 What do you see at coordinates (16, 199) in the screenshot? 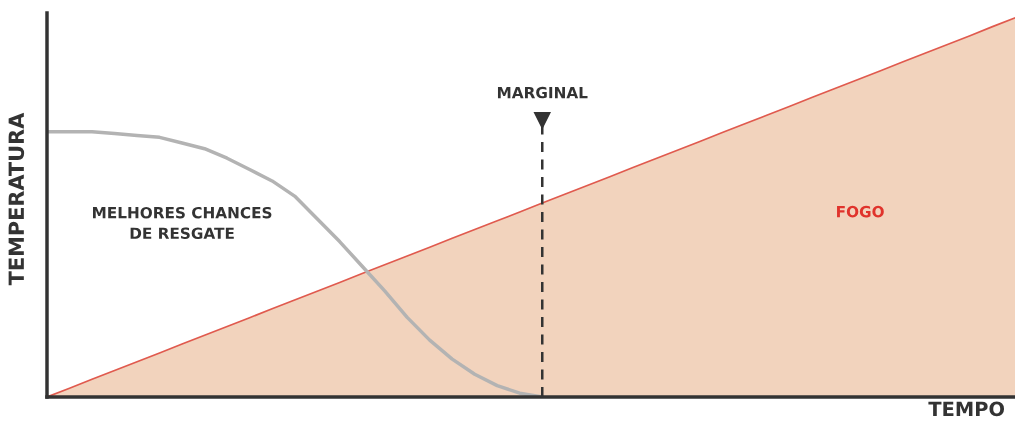
I see `y-axis-title: TEMPERATURA` at bounding box center [16, 199].